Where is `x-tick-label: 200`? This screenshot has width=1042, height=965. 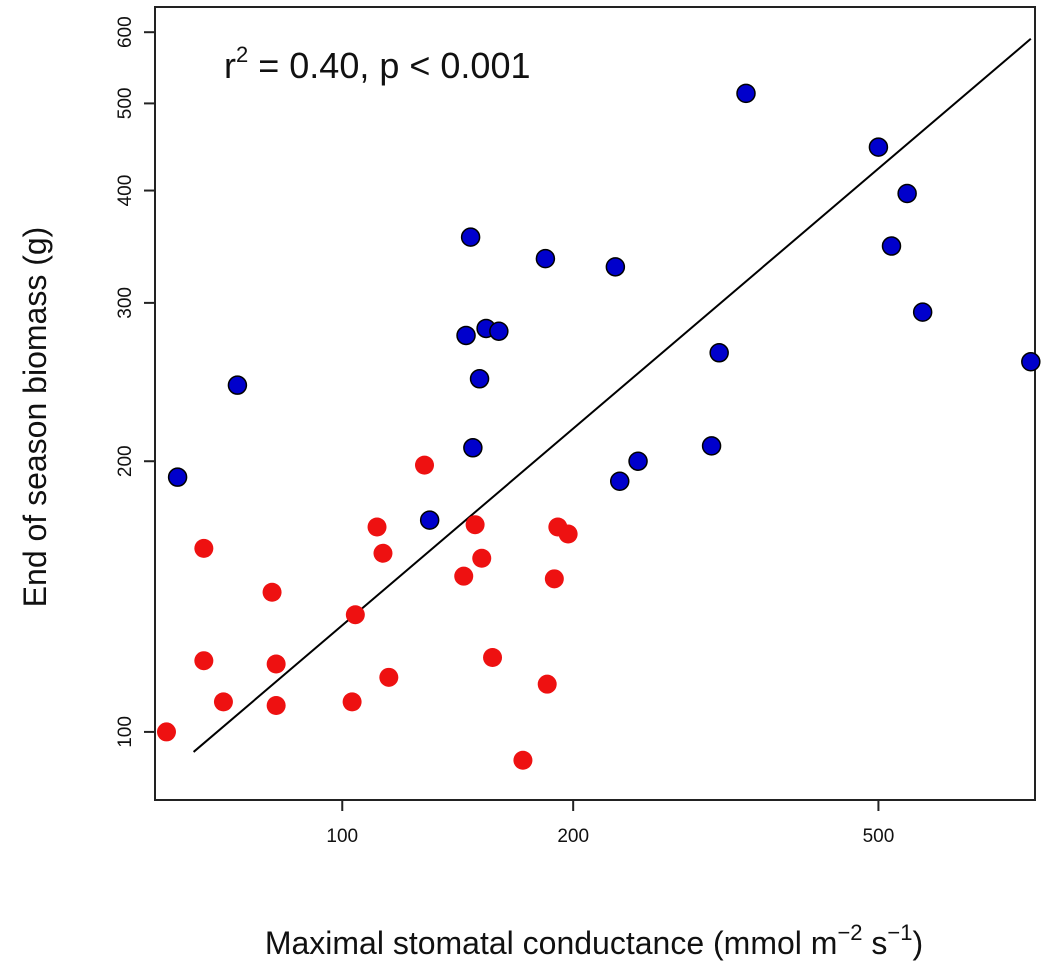
x-tick-label: 200 is located at coordinates (573, 836).